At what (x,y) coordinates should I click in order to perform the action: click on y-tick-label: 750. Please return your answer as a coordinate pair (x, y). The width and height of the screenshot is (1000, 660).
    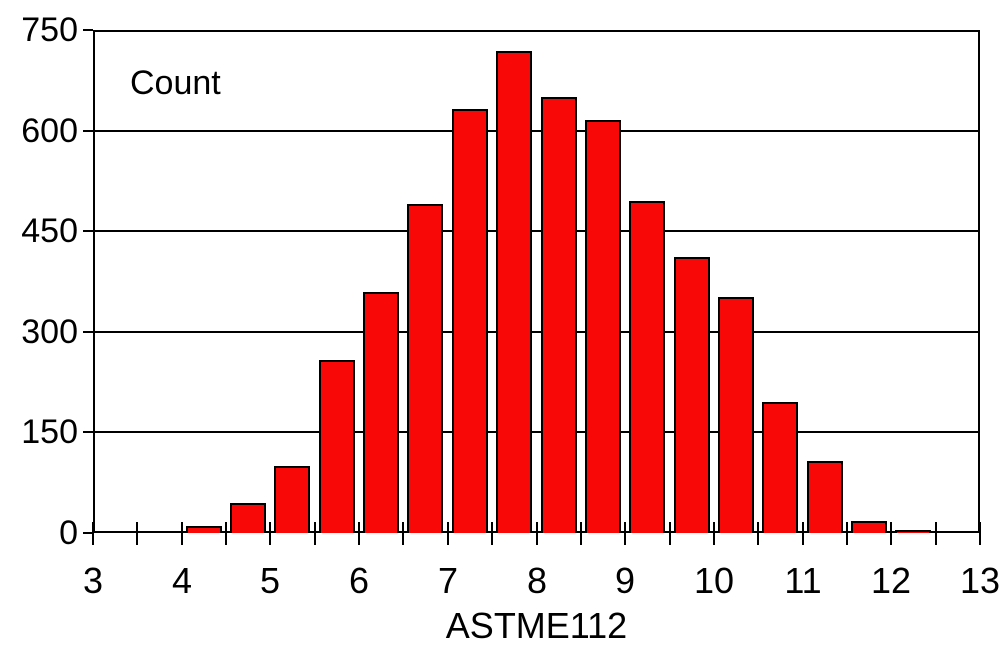
    Looking at the image, I should click on (49, 30).